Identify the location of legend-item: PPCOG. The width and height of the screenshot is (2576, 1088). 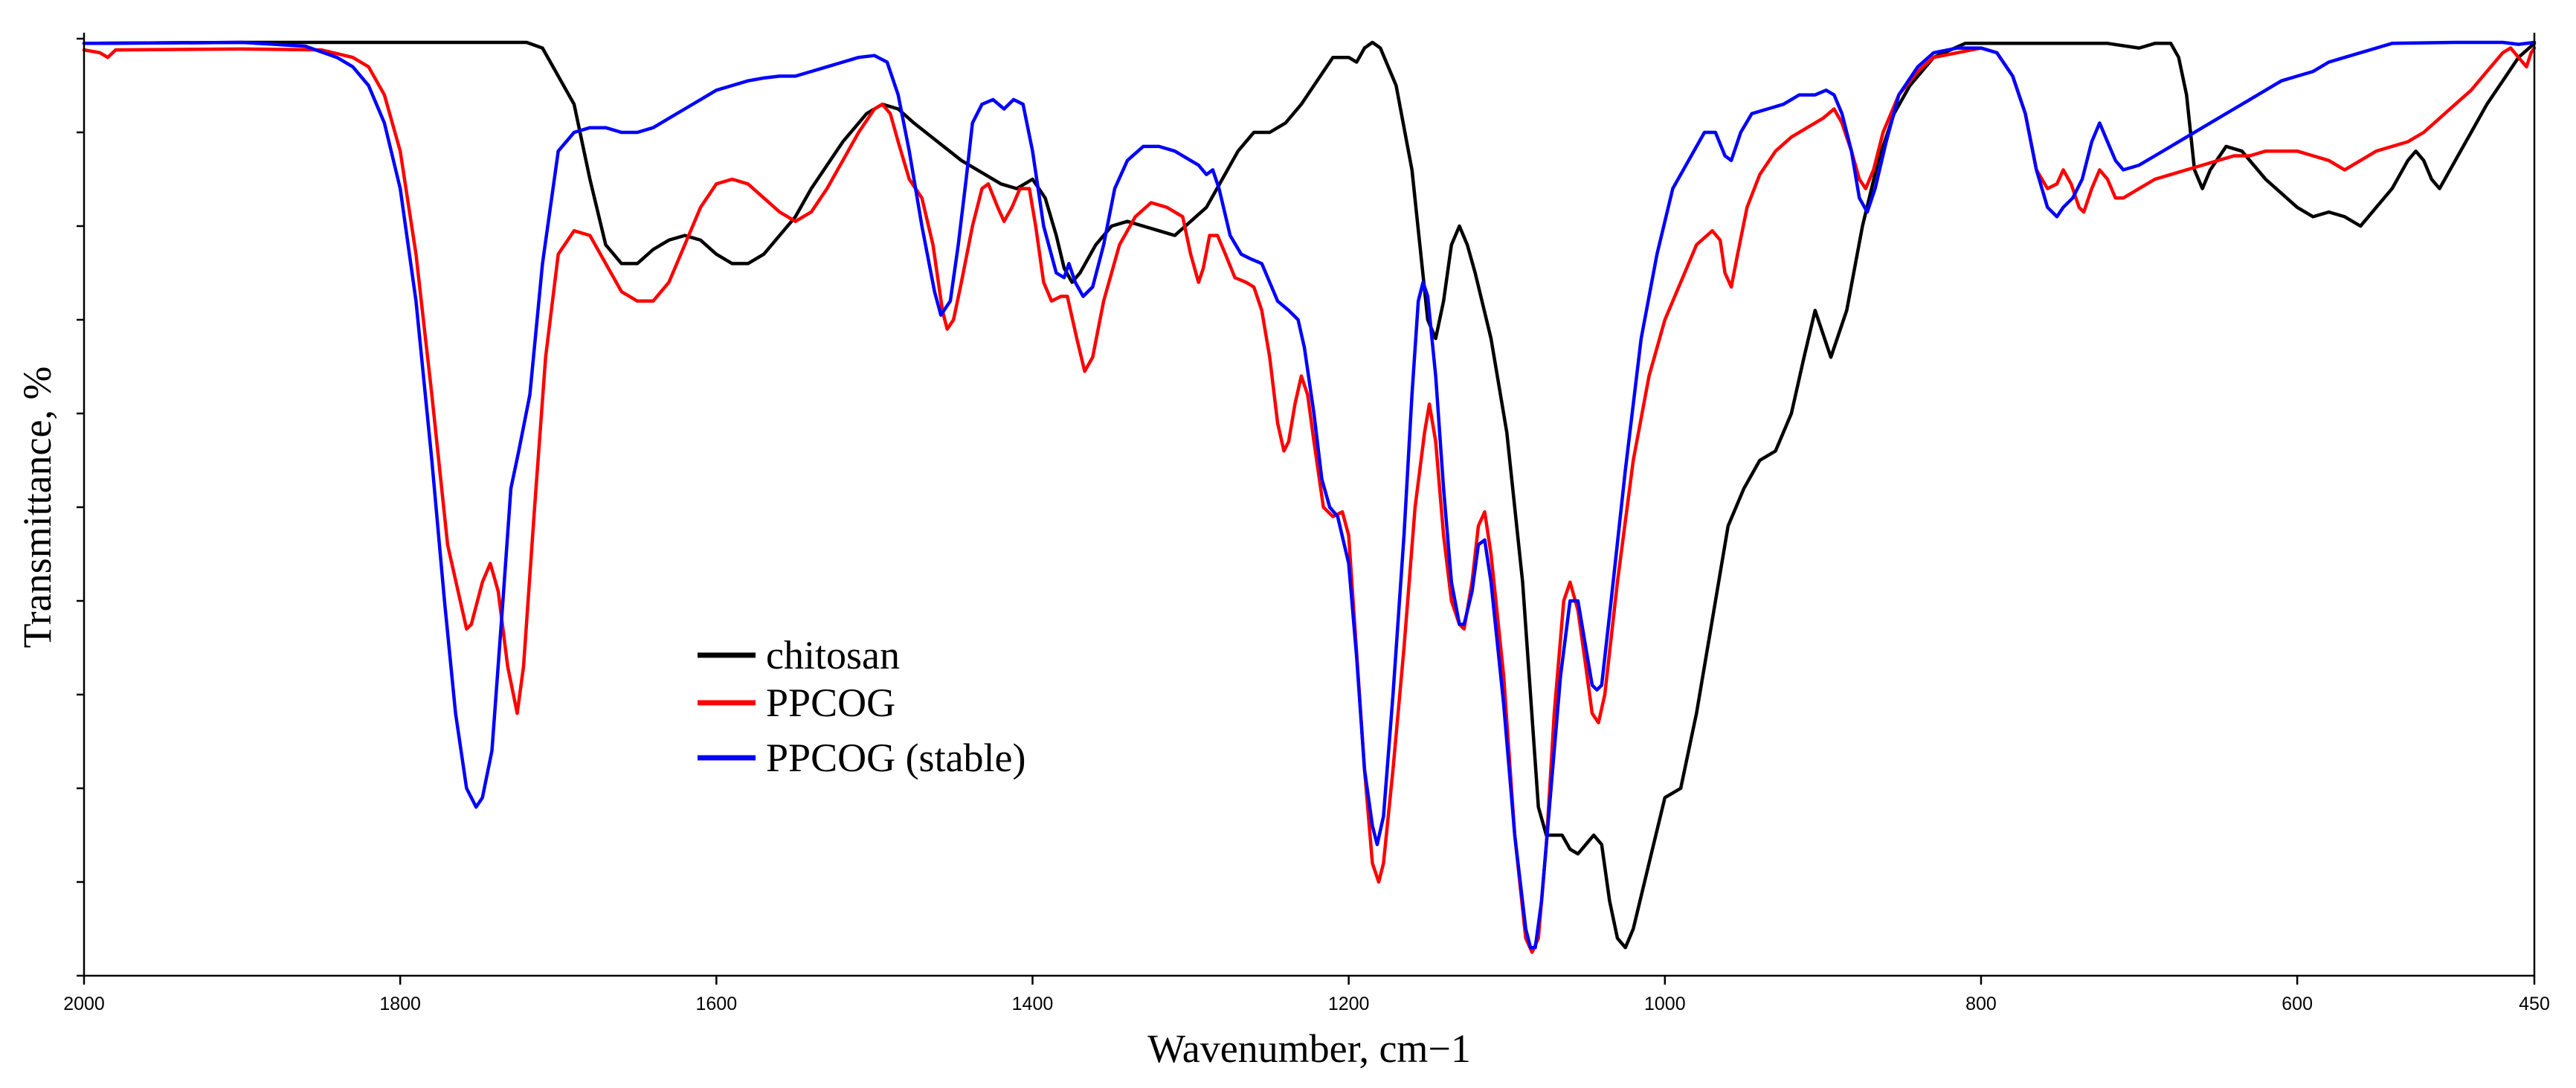
(796, 702).